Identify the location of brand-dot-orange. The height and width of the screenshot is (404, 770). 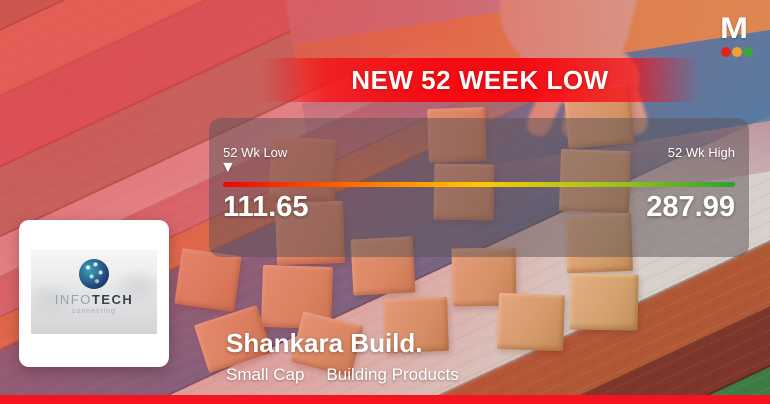
(737, 52).